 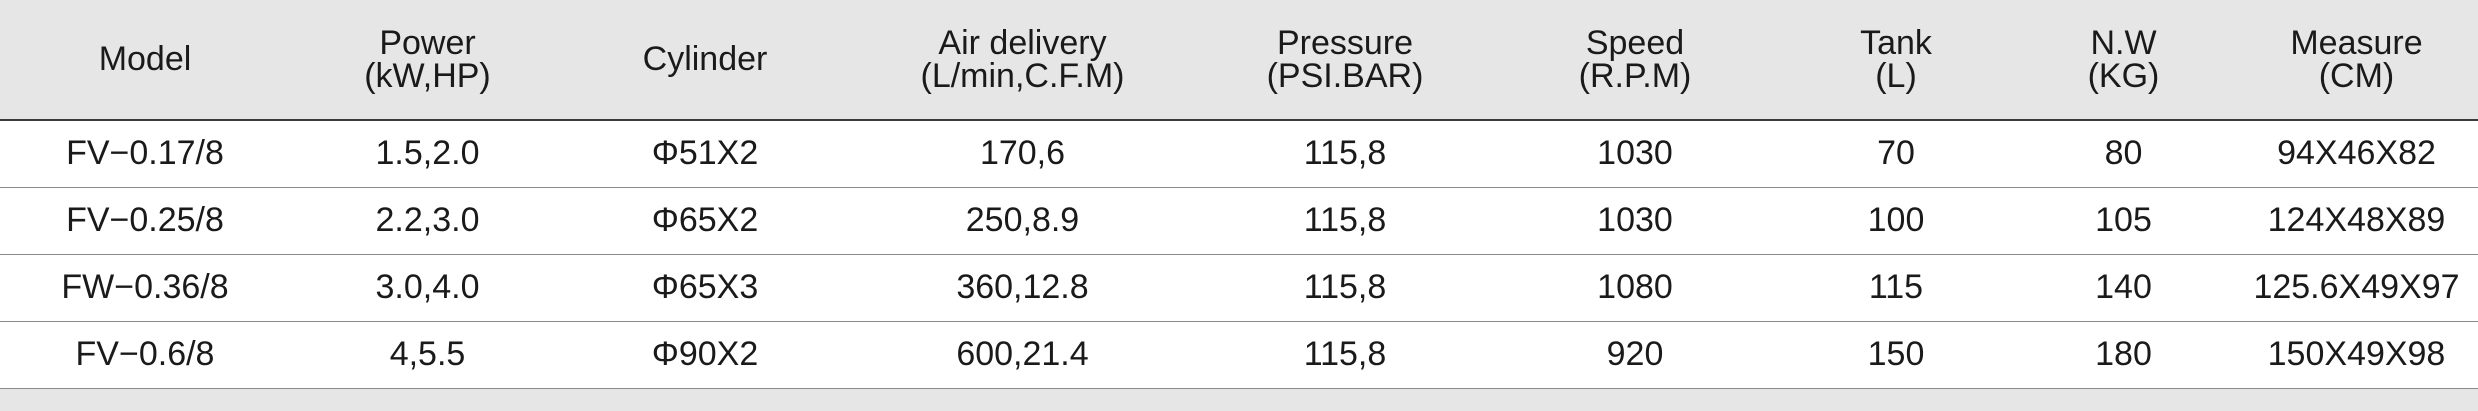 What do you see at coordinates (2123, 154) in the screenshot?
I see `cell-nw: 80` at bounding box center [2123, 154].